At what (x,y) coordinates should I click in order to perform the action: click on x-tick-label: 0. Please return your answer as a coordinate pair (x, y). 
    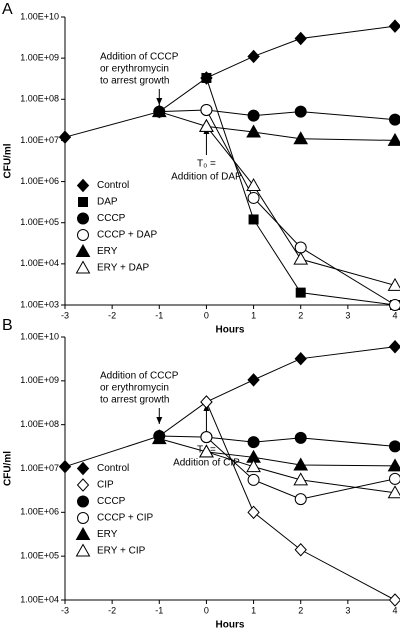
    Looking at the image, I should click on (206, 315).